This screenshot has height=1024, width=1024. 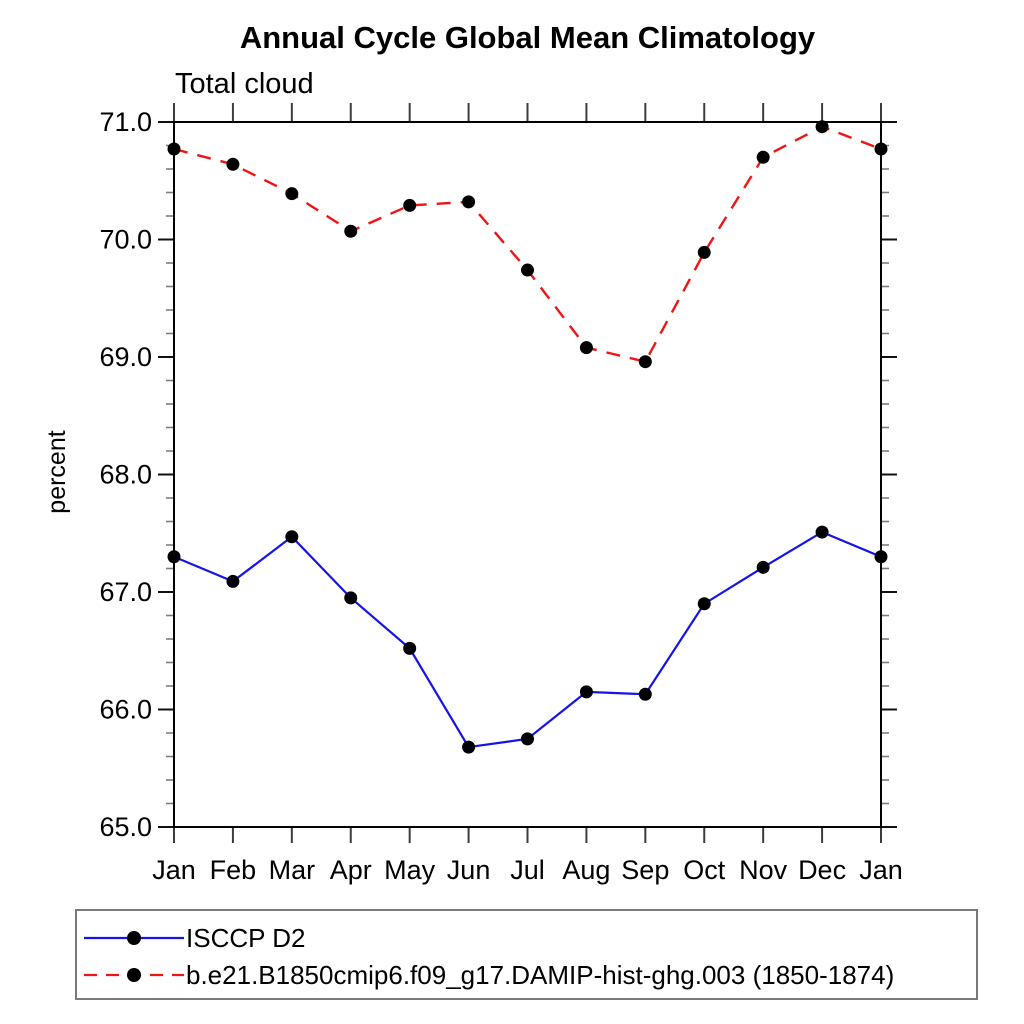 I want to click on chart-subtitle: Total cloud, so click(x=244, y=84).